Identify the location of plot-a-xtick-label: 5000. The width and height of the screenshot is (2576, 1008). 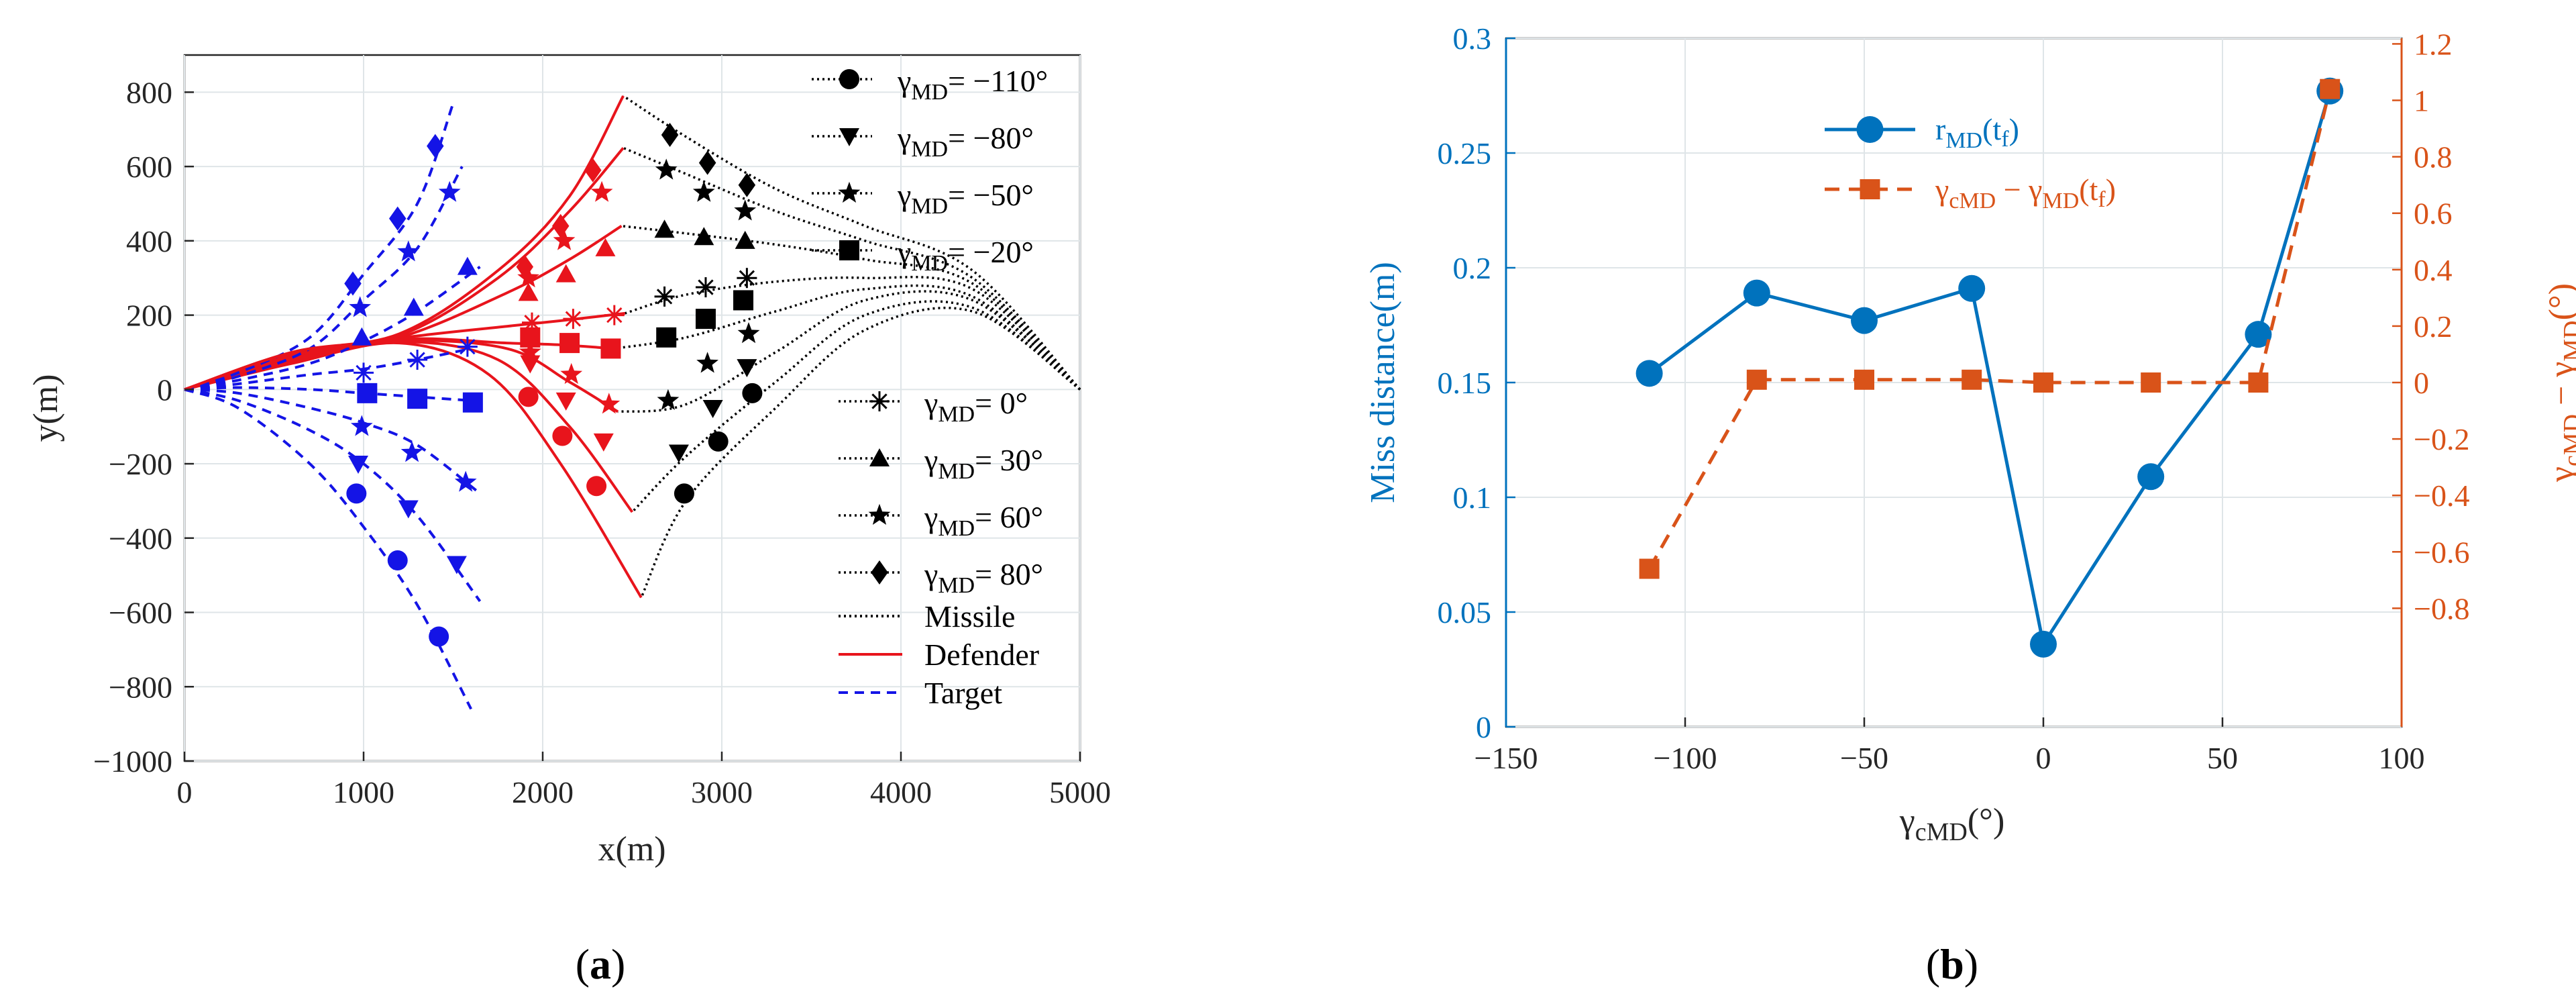
(1080, 792).